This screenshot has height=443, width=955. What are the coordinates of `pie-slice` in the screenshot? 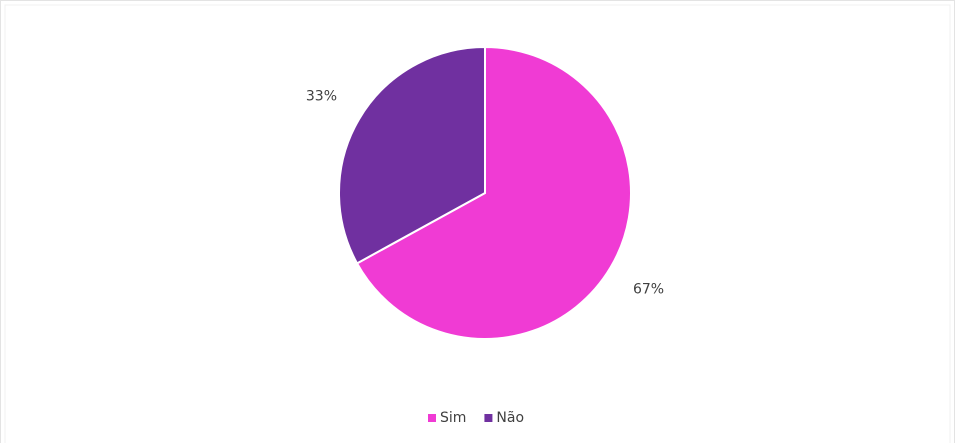 It's located at (412, 155).